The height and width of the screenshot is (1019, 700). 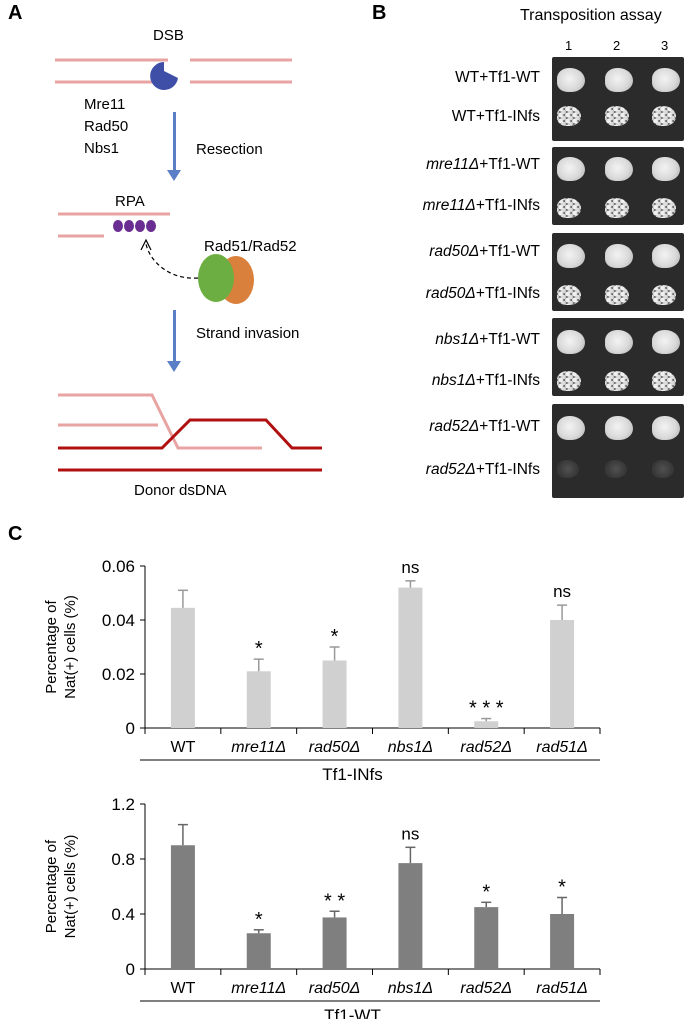 I want to click on strand-invasion-label: Strand invasion, so click(x=248, y=333).